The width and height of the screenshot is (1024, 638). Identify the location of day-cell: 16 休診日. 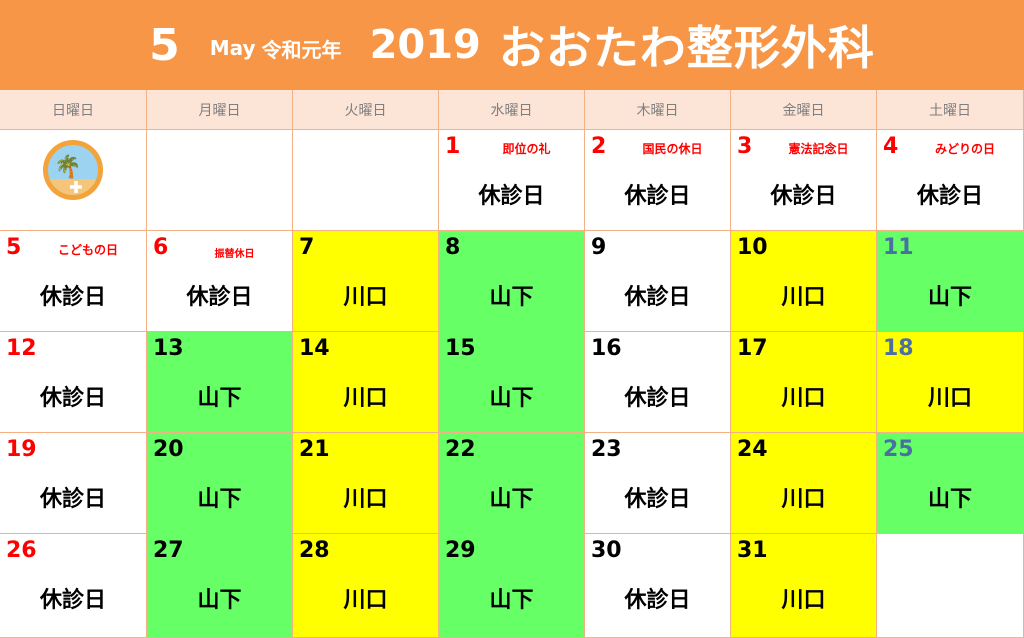
(658, 382).